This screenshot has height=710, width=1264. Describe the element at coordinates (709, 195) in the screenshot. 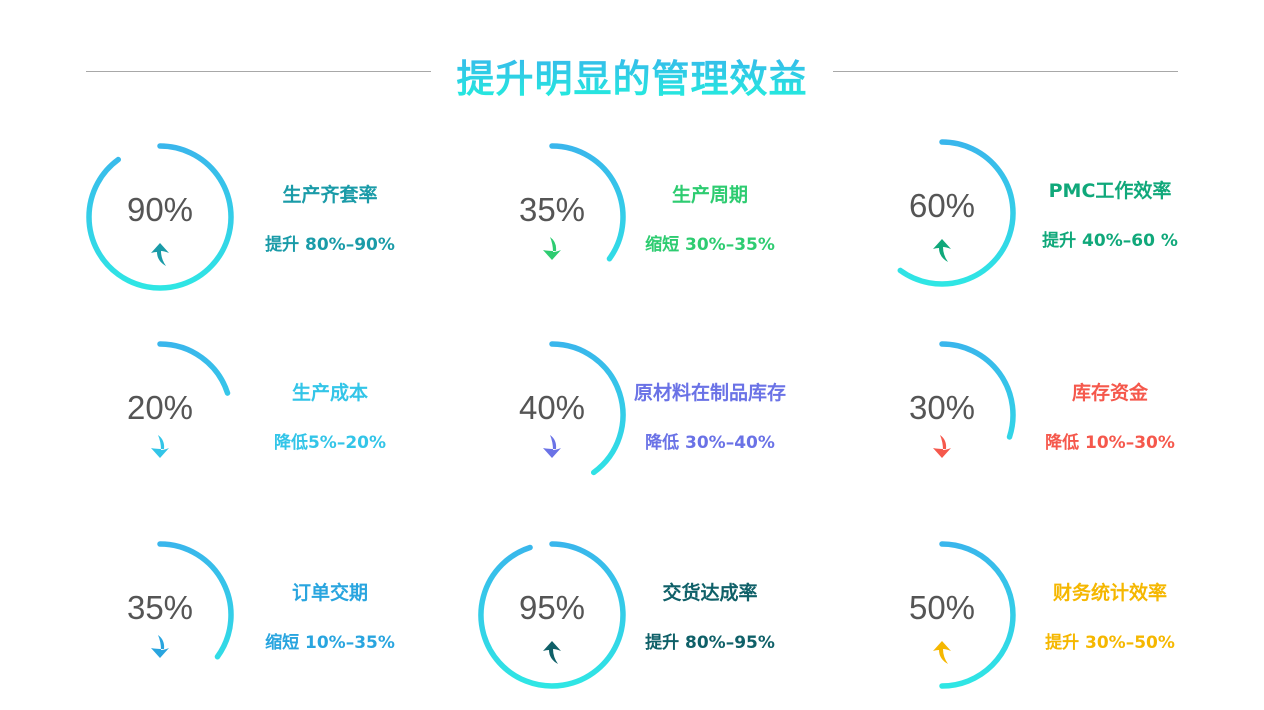

I see `metric-name: 生产周期` at that location.